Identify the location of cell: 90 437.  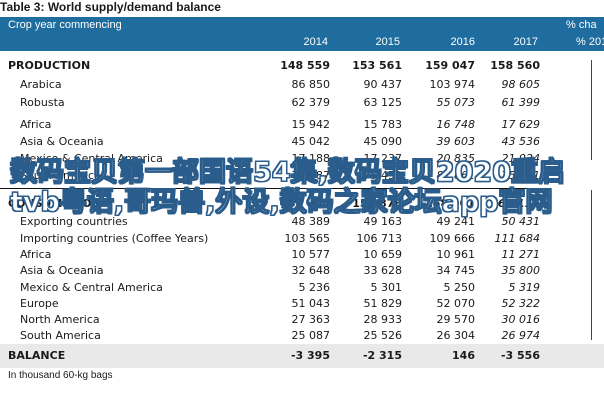
(383, 84).